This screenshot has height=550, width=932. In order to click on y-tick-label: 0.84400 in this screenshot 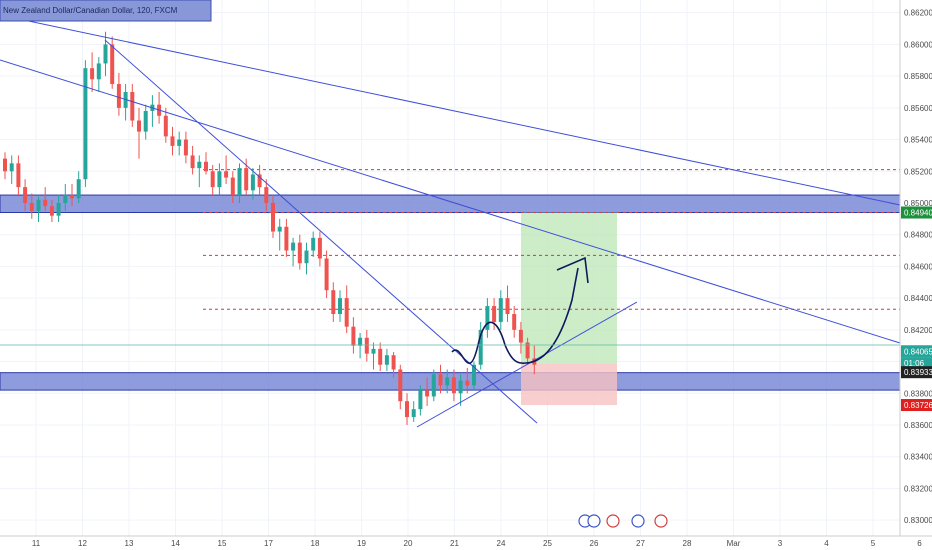, I will do `click(918, 298)`.